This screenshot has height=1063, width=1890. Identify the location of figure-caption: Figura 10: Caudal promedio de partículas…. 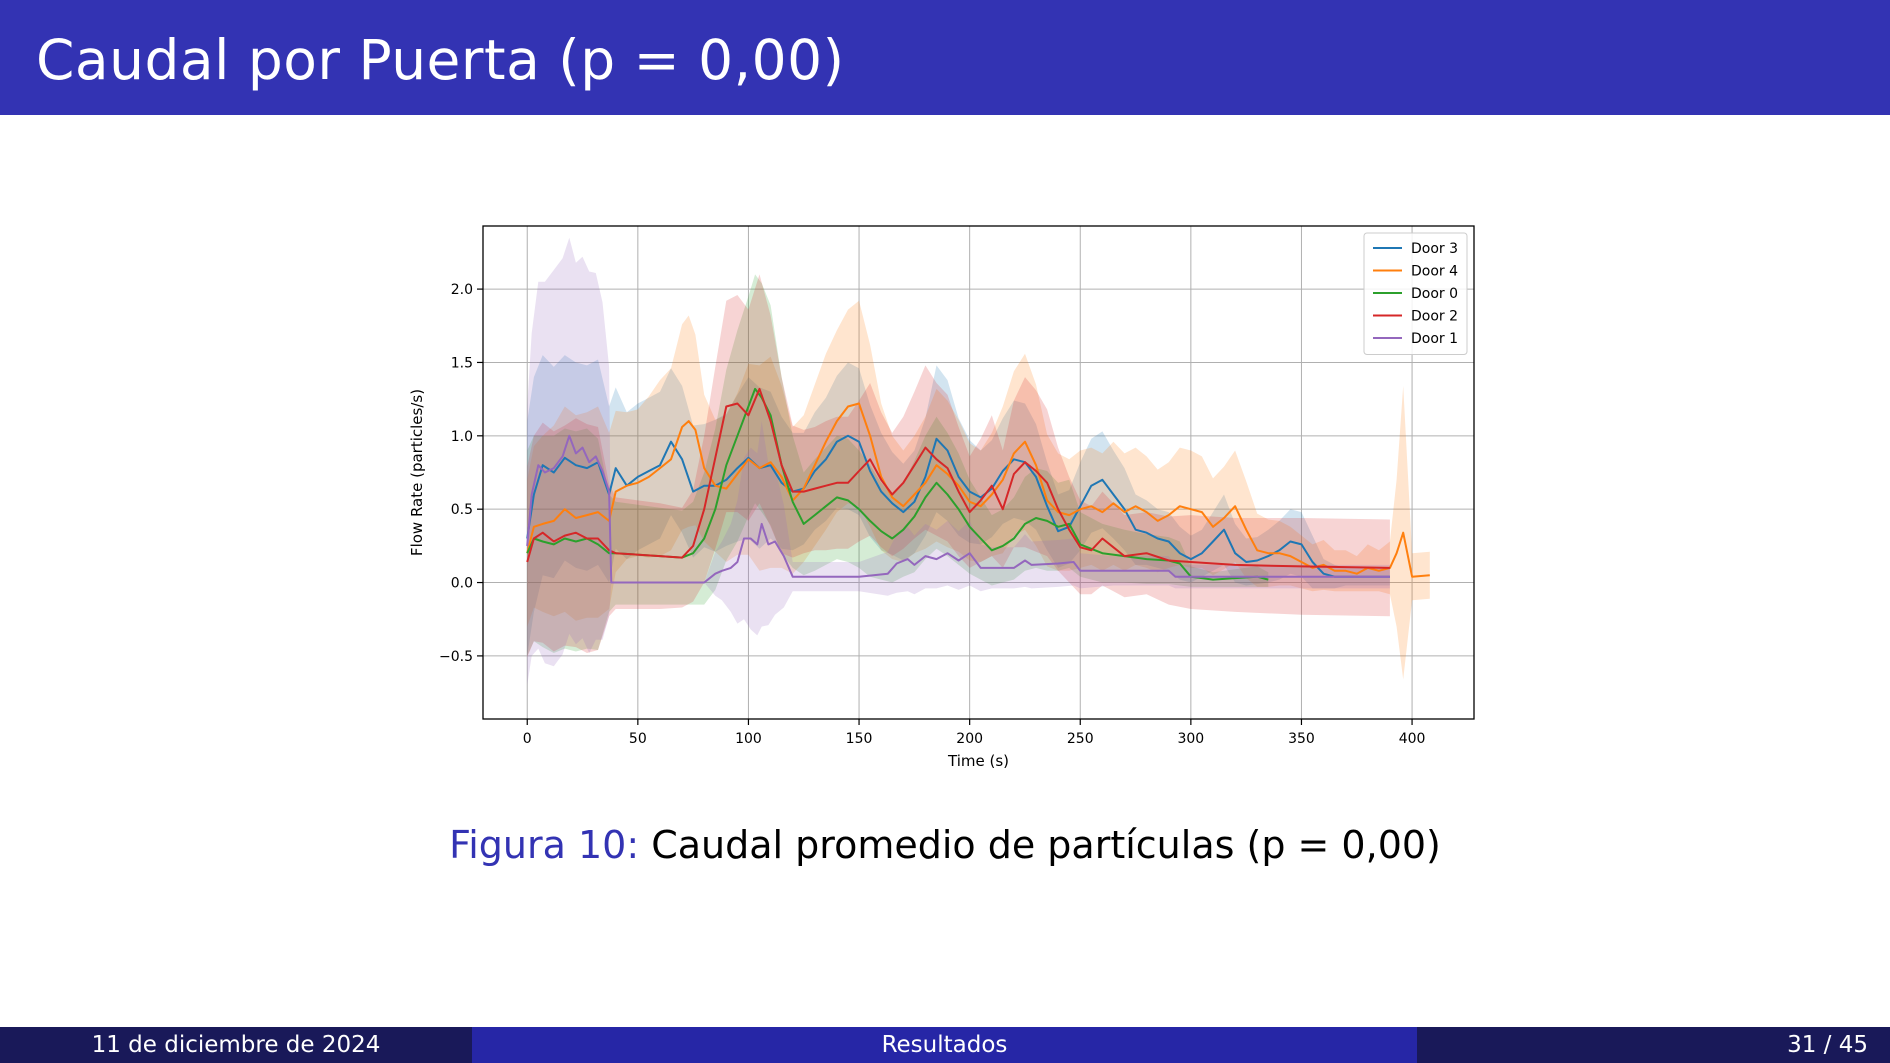
(945, 845).